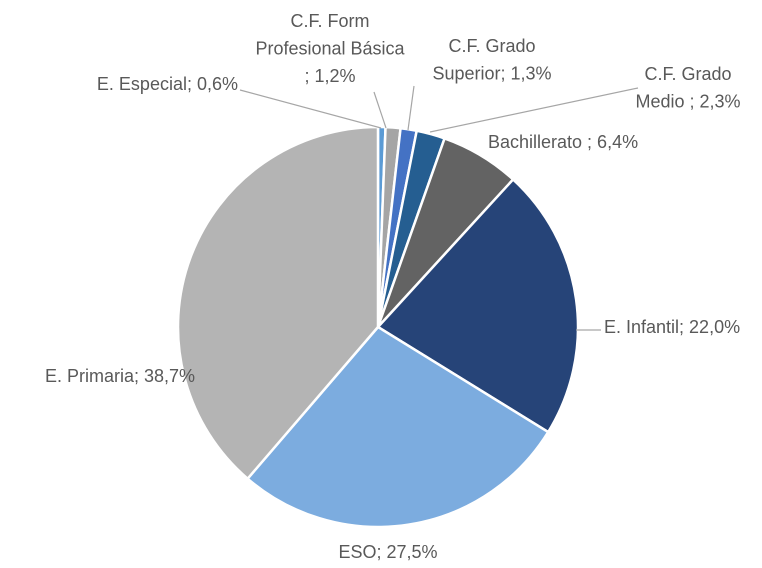  Describe the element at coordinates (672, 327) in the screenshot. I see `data-label: E. Infantil; 22,0%` at that location.